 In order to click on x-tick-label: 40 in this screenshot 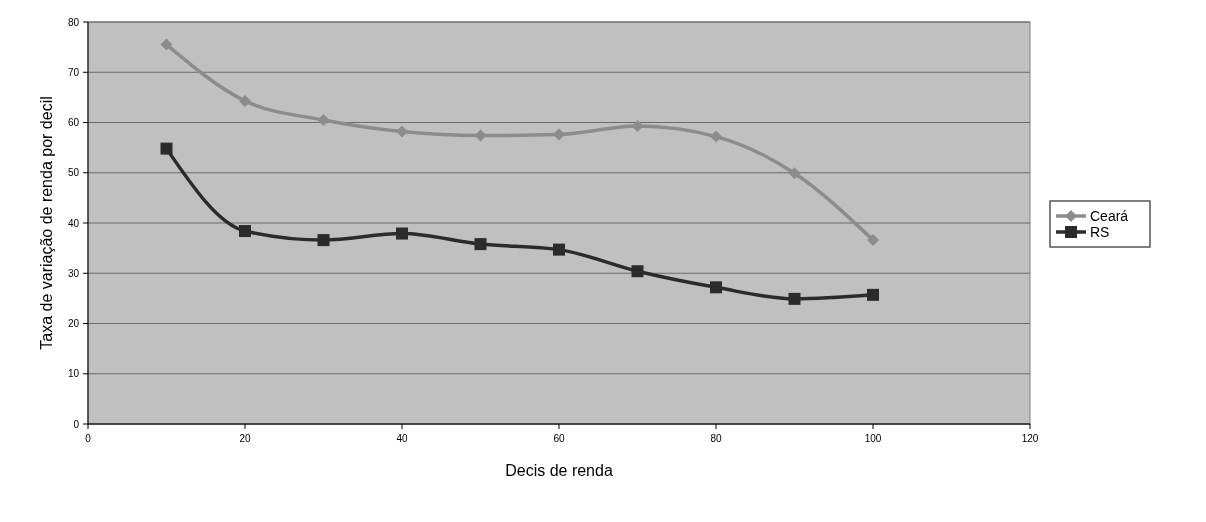, I will do `click(402, 438)`.